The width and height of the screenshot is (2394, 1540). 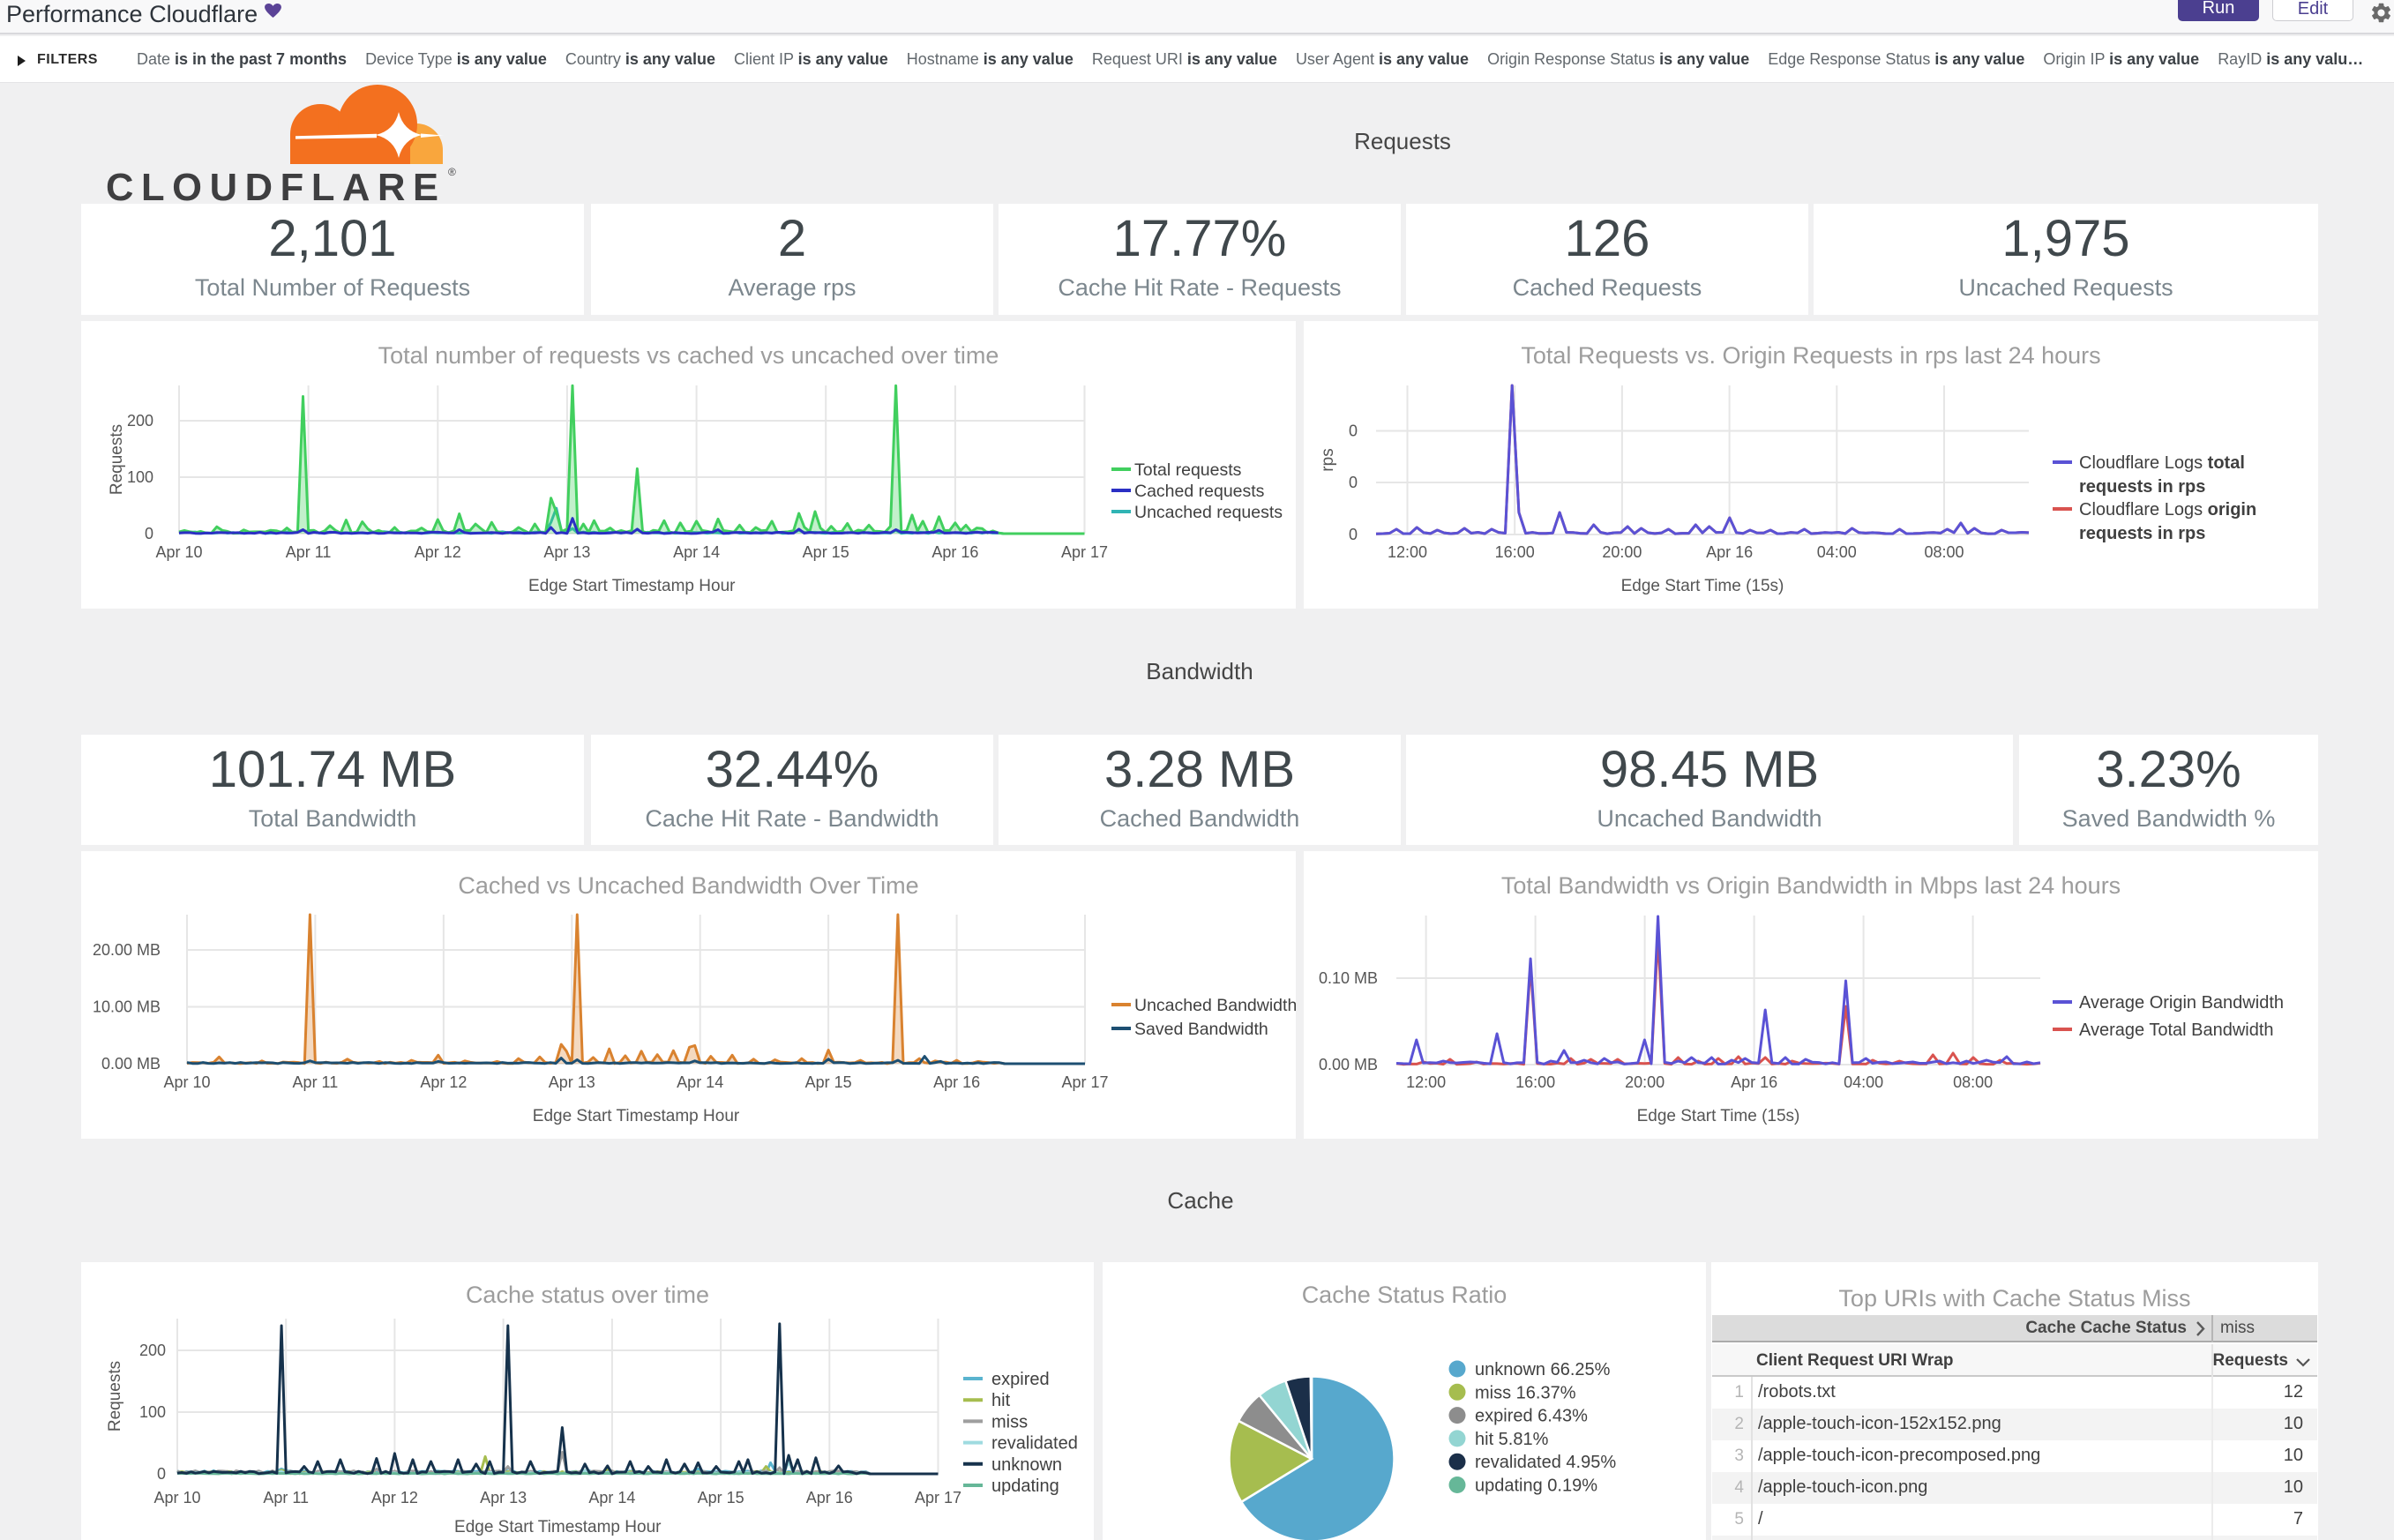 I want to click on svg-text: Total requests, so click(x=1188, y=470).